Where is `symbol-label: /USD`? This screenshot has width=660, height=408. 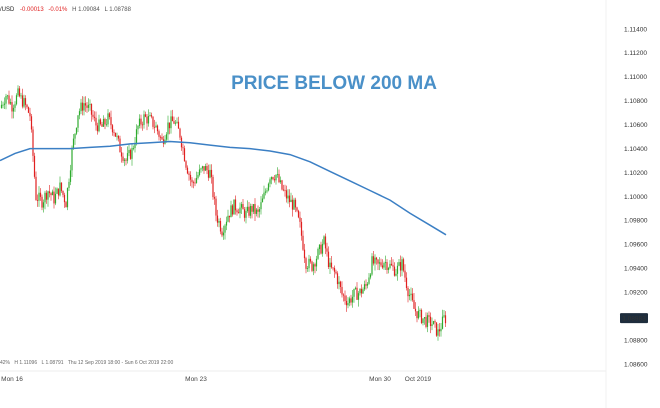
symbol-label: /USD is located at coordinates (7, 10).